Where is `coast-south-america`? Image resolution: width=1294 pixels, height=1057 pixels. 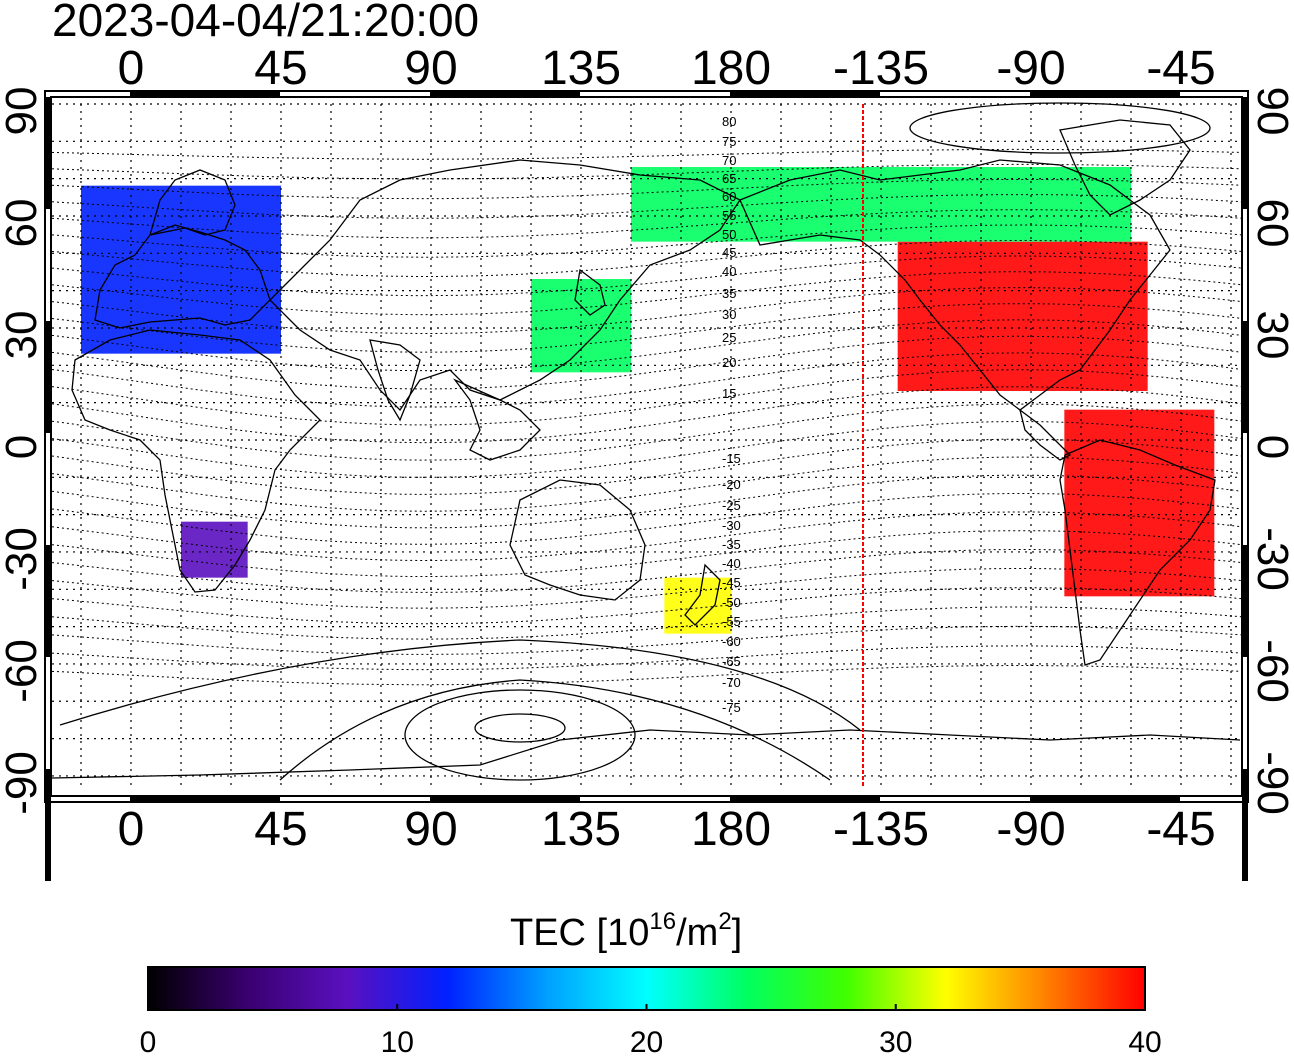
coast-south-america is located at coordinates (1137, 552).